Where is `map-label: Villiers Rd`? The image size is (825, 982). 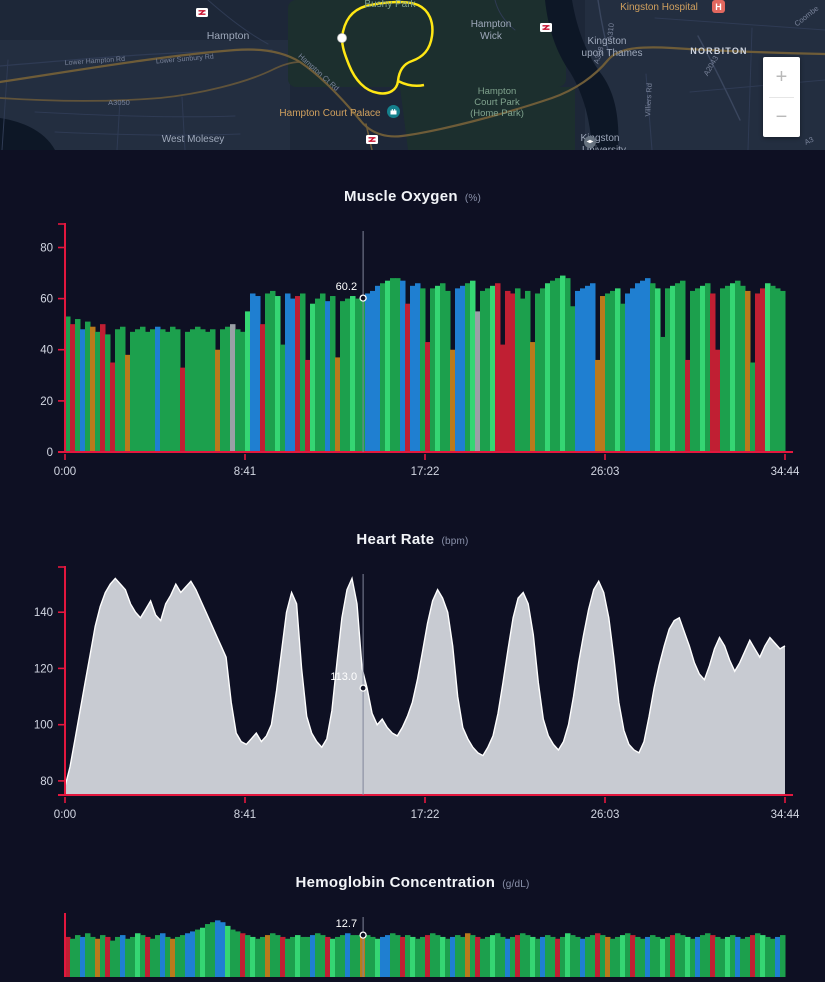
map-label: Villiers Rd is located at coordinates (648, 100).